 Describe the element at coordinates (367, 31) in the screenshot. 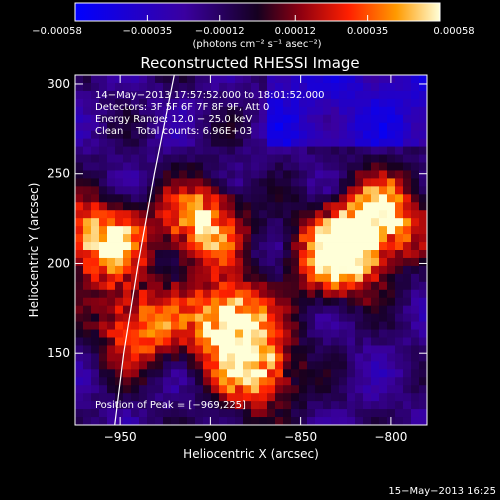

I see `colorbar-tick-label: 0.00035` at that location.